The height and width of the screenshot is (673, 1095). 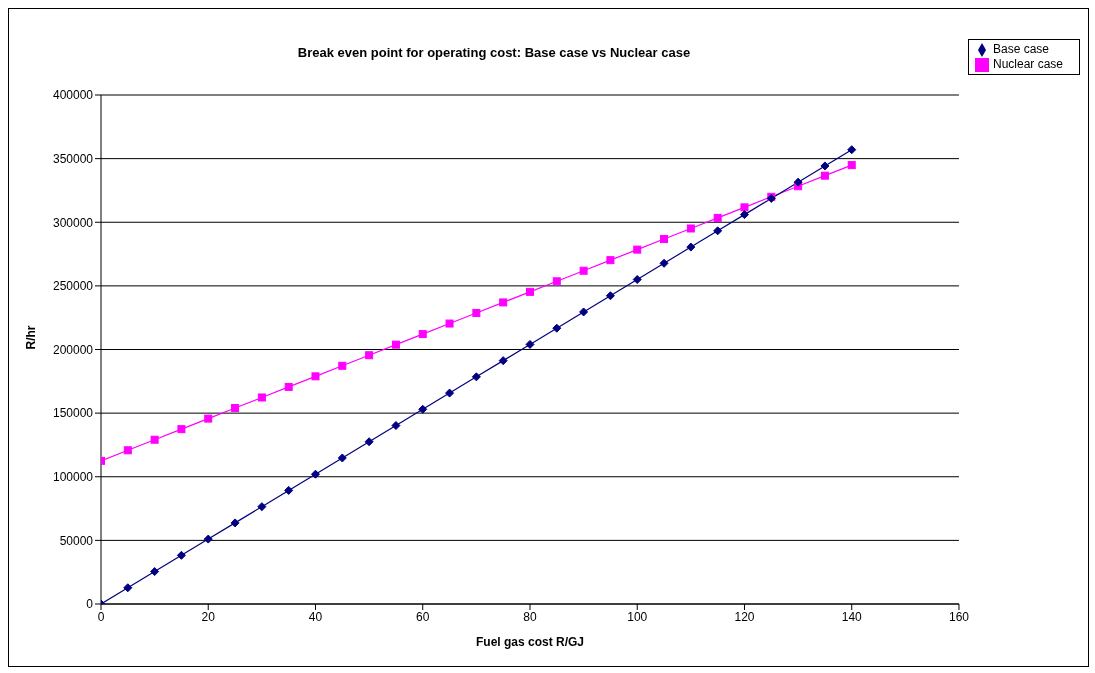 I want to click on legend-label: Base case, so click(x=1021, y=49).